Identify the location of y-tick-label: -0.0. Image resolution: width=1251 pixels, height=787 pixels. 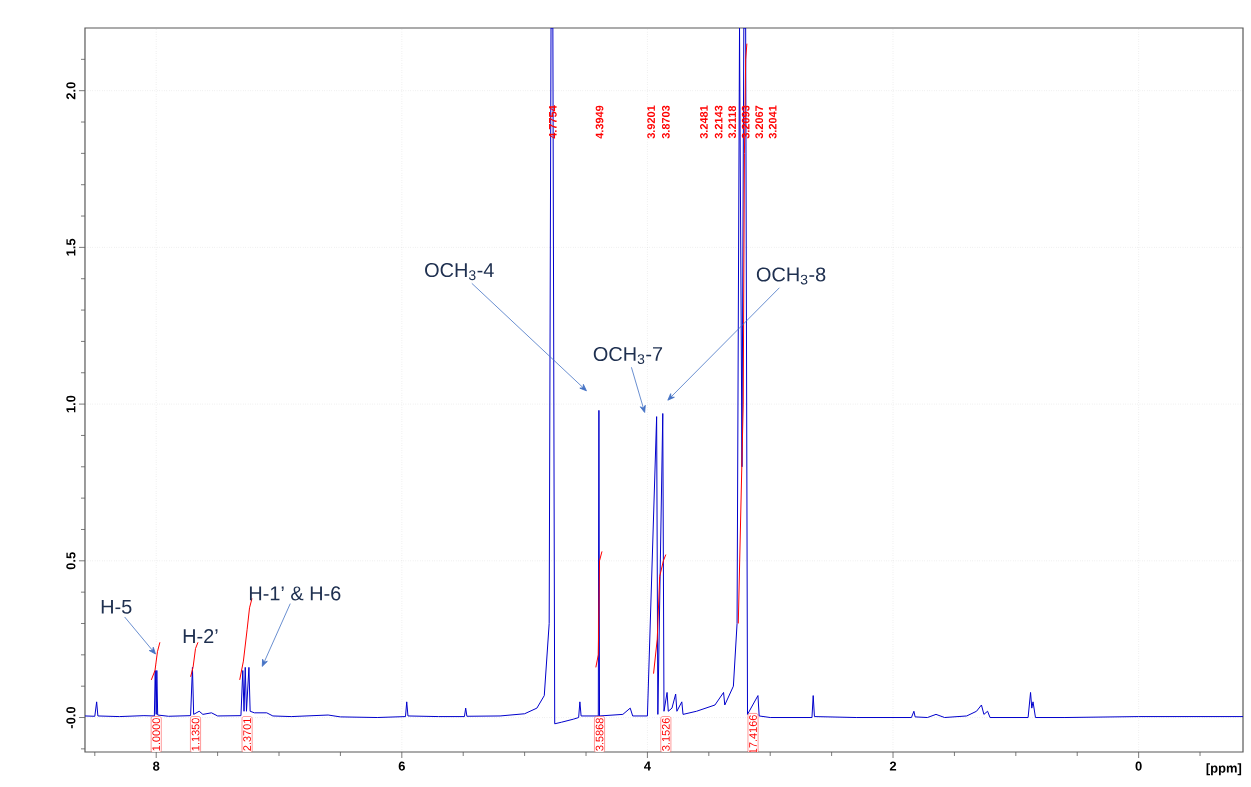
(71, 717).